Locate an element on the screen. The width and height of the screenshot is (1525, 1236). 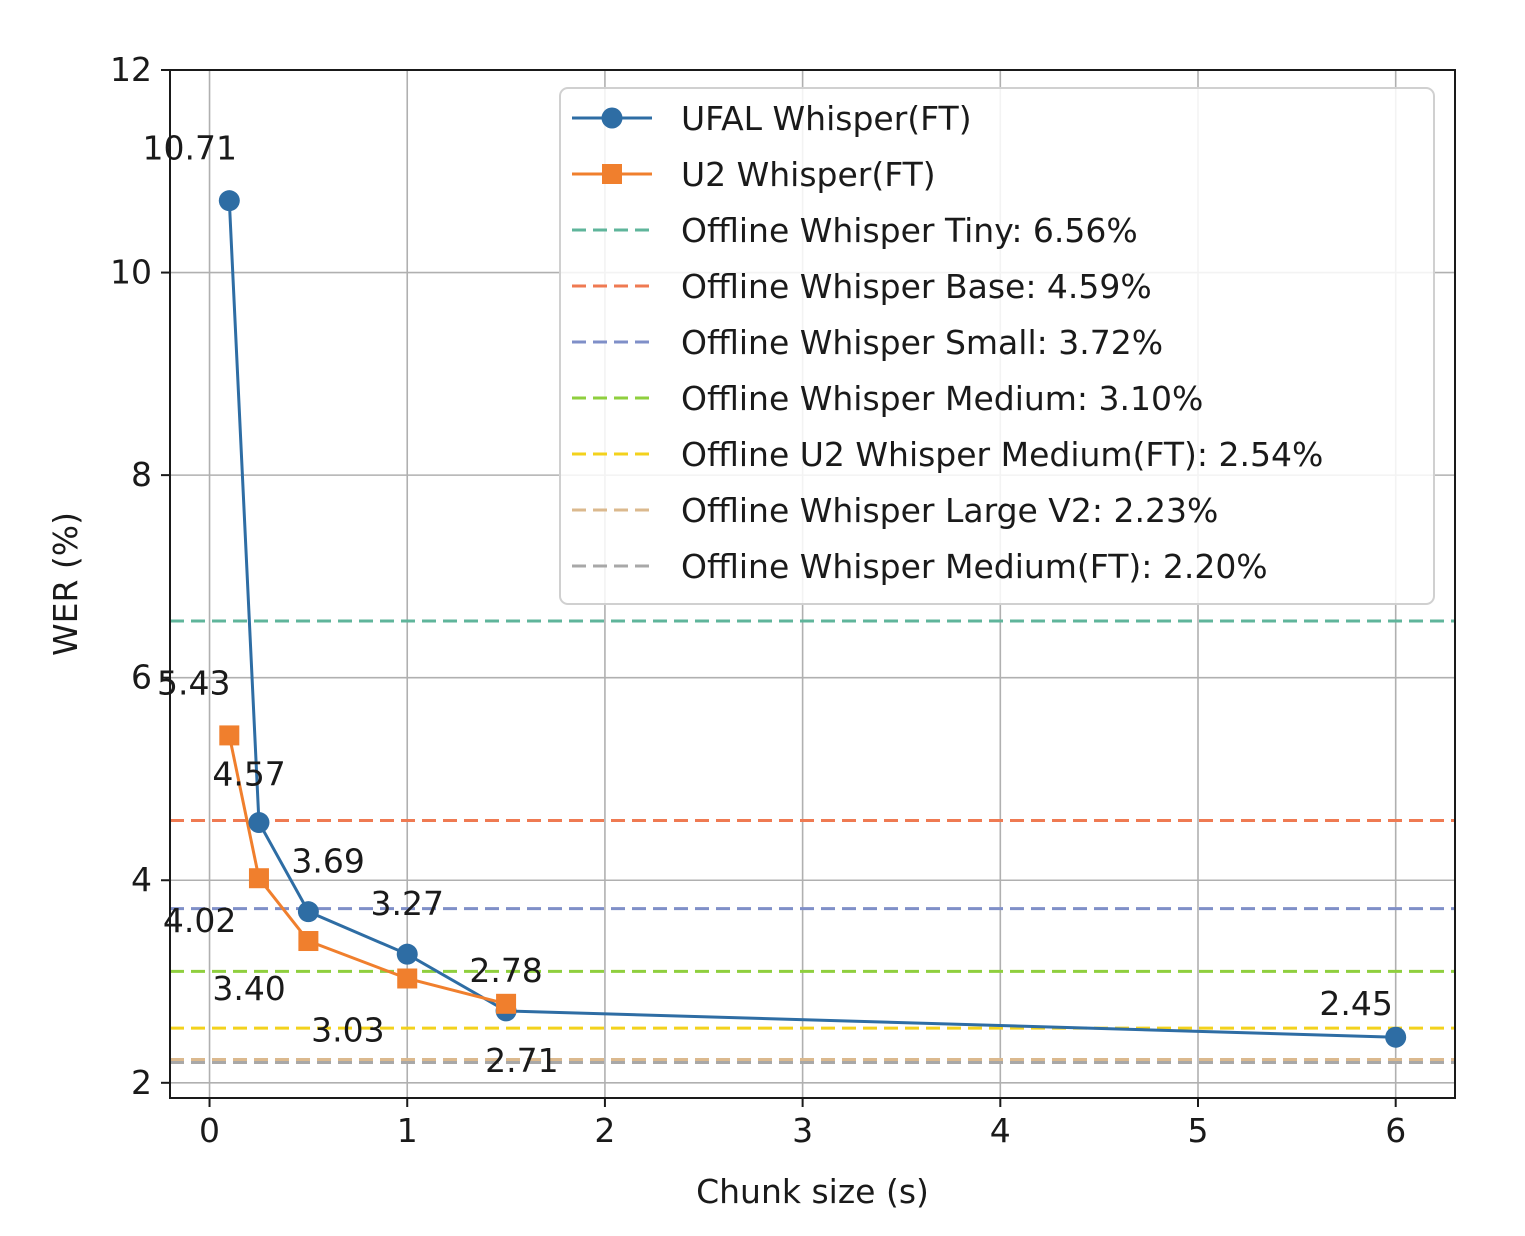
legend-label: U2 Whisper(FT) is located at coordinates (808, 174).